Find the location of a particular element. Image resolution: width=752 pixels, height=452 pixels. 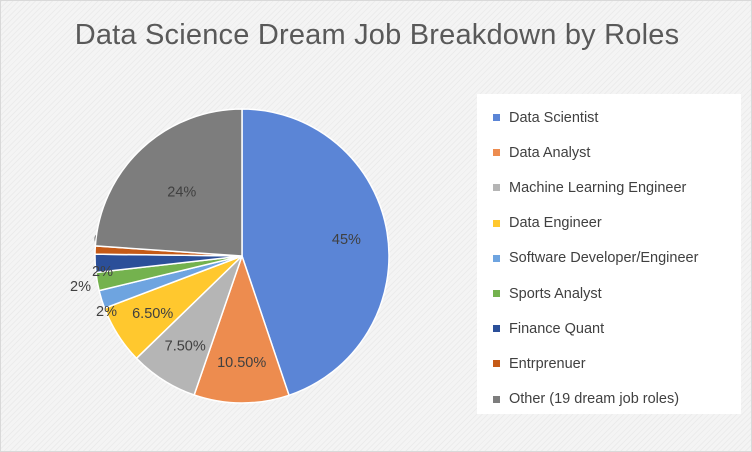

legend-label: Machine Learning Engineer is located at coordinates (598, 187).